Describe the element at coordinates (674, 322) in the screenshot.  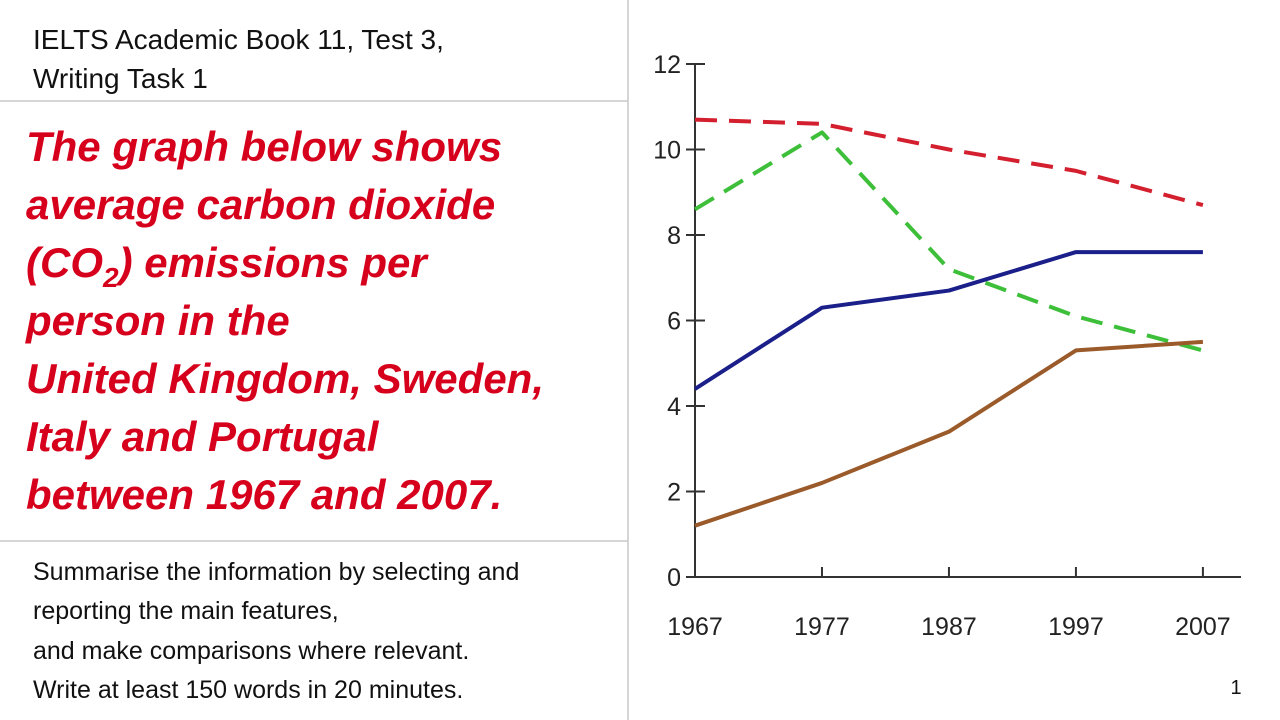
I see `y-tick-label: 6` at that location.